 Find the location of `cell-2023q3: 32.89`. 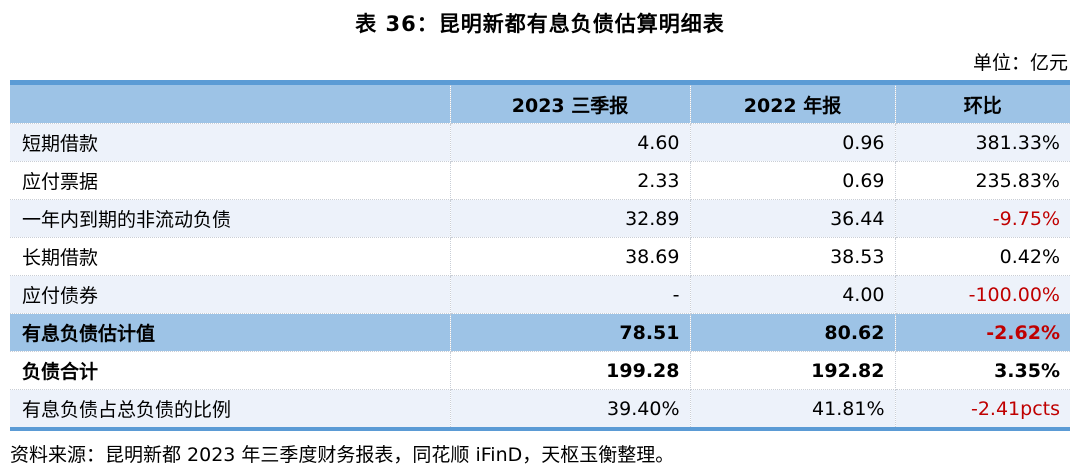

cell-2023q3: 32.89 is located at coordinates (570, 218).